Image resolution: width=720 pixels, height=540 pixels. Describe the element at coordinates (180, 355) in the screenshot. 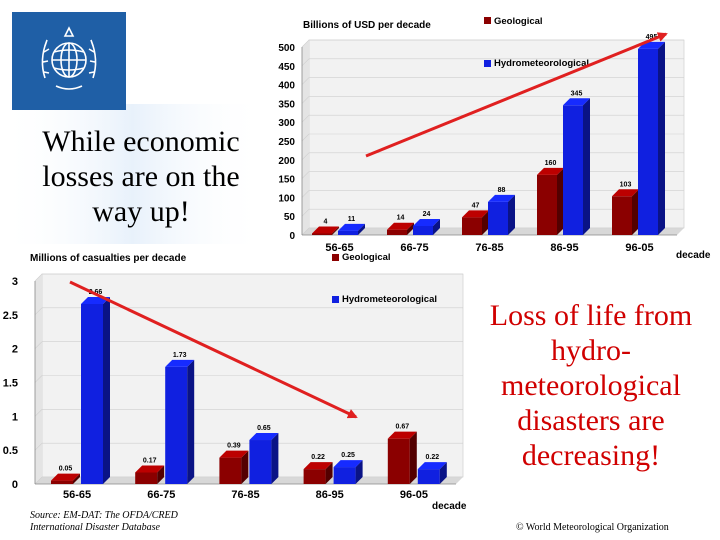

I see `data-label: 1.73` at that location.